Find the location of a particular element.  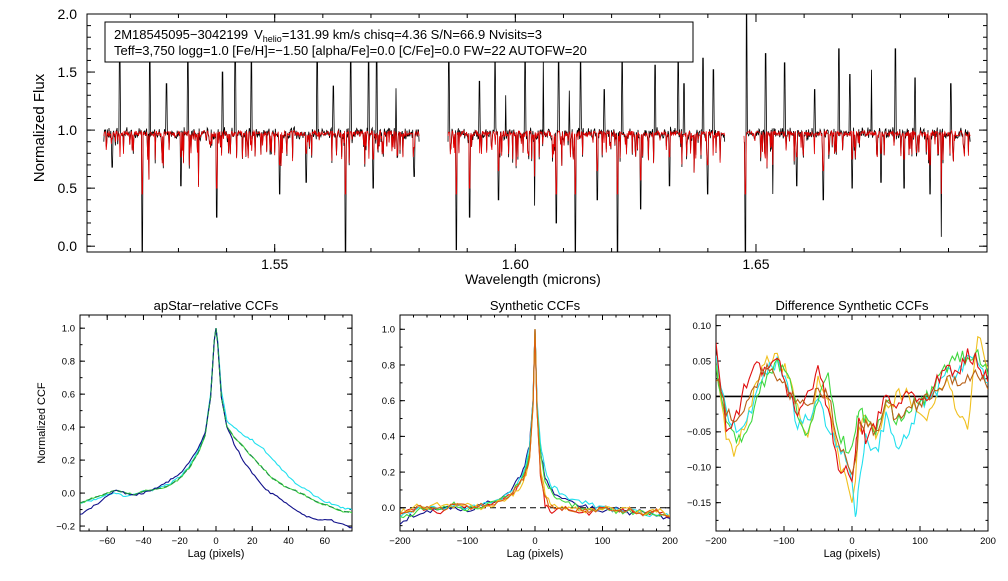

x-tick-label: 1.65 is located at coordinates (755, 264).